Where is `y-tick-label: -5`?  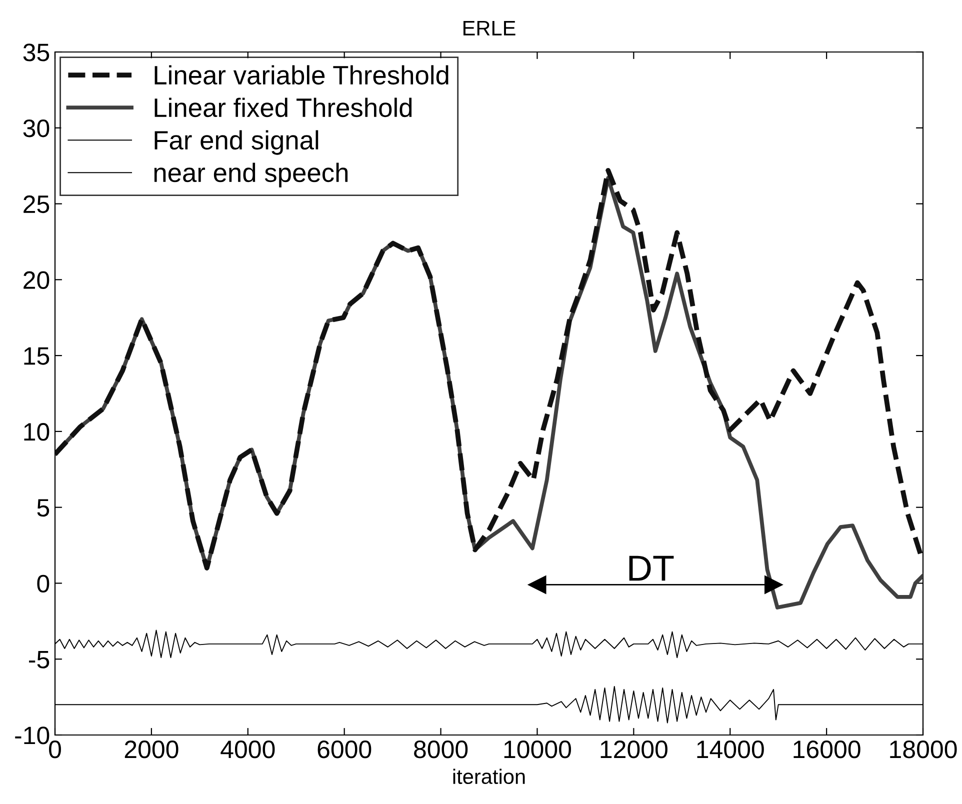 y-tick-label: -5 is located at coordinates (39, 659).